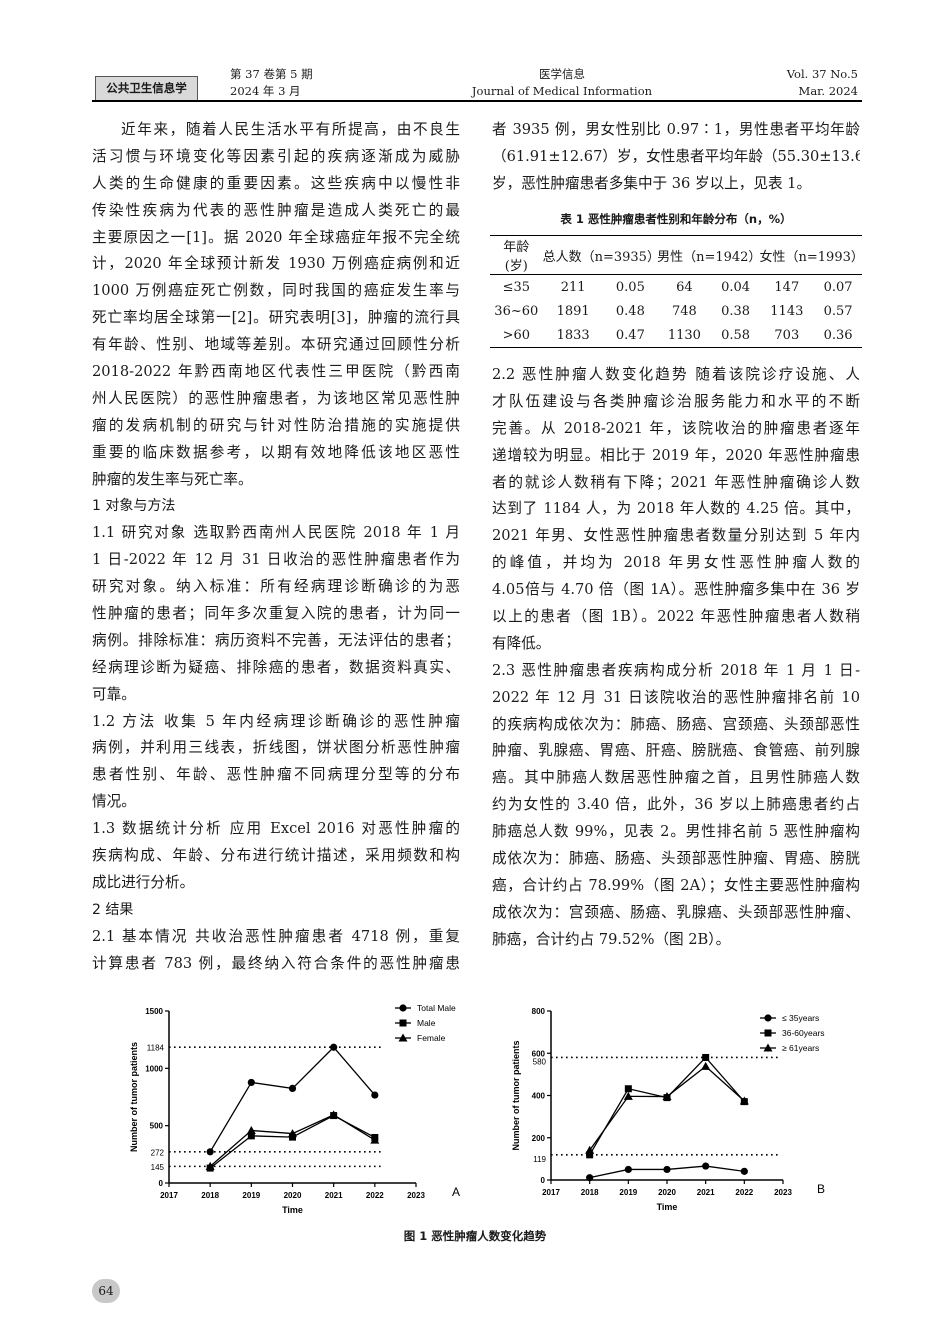  Describe the element at coordinates (156, 1048) in the screenshot. I see `reference-label: 1184` at that location.